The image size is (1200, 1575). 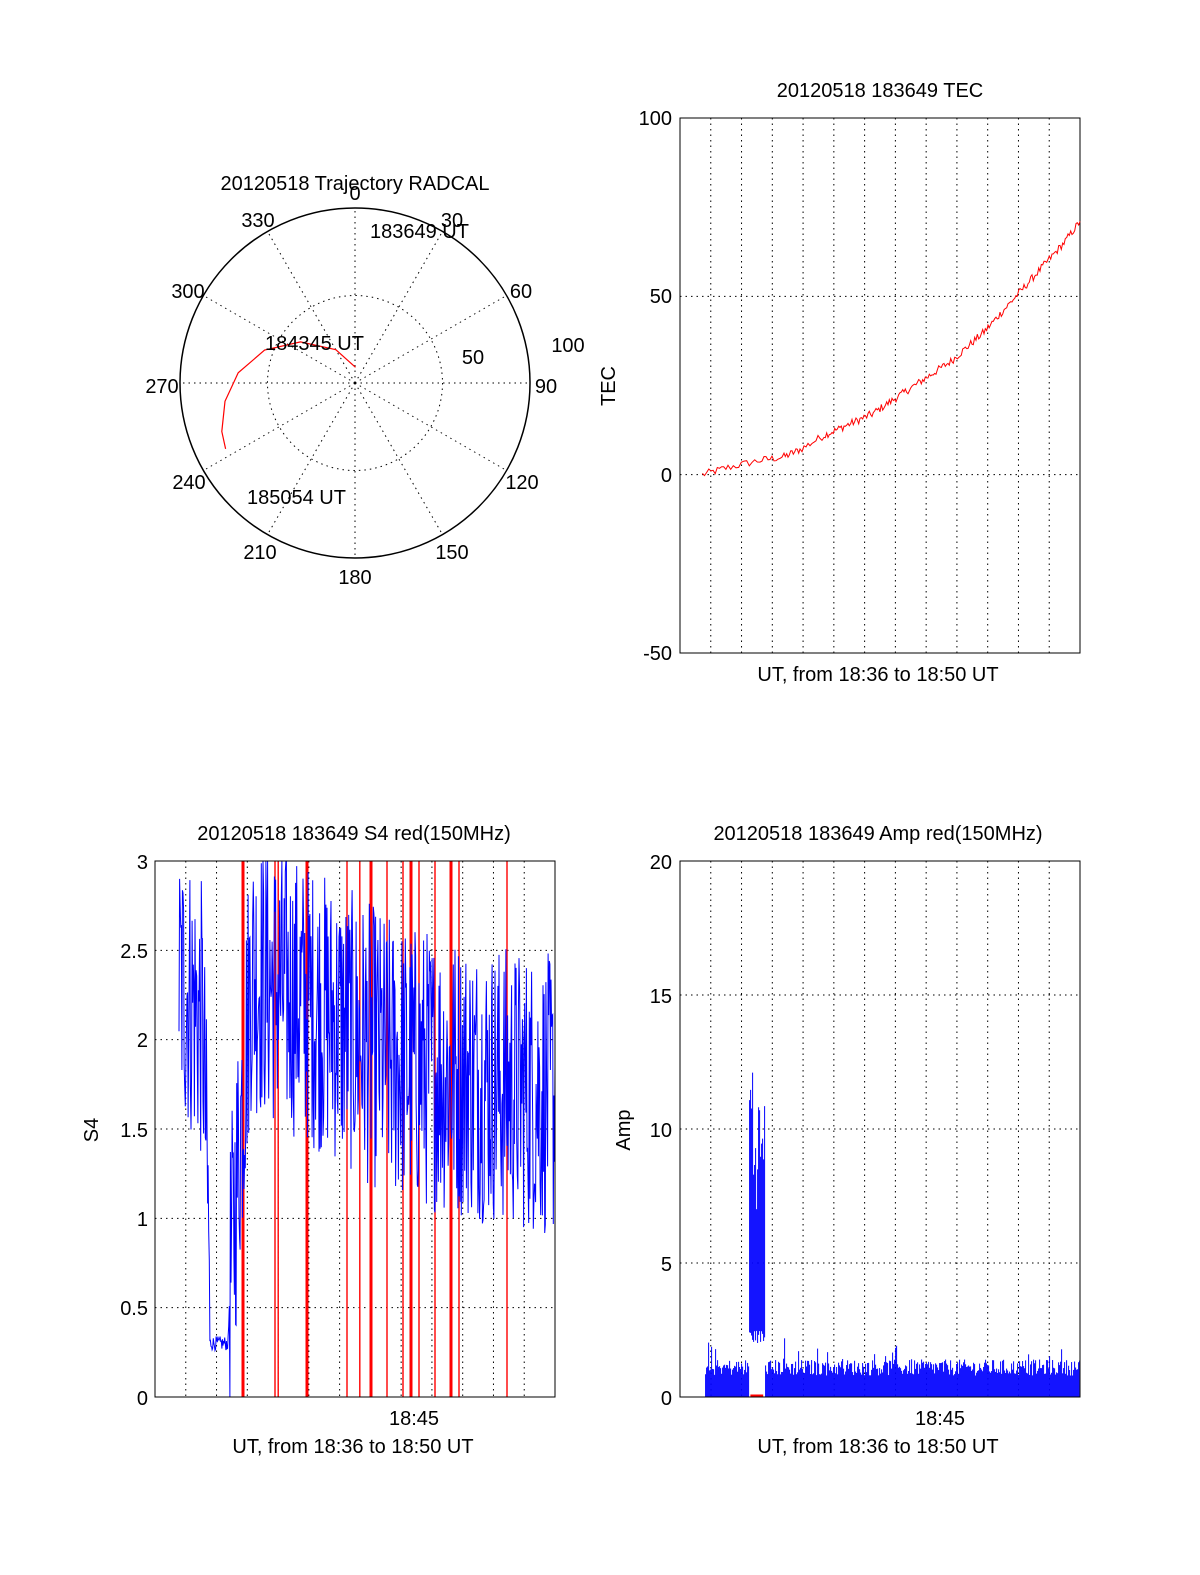 What do you see at coordinates (567, 346) in the screenshot?
I see `radius-tick-100: 100` at bounding box center [567, 346].